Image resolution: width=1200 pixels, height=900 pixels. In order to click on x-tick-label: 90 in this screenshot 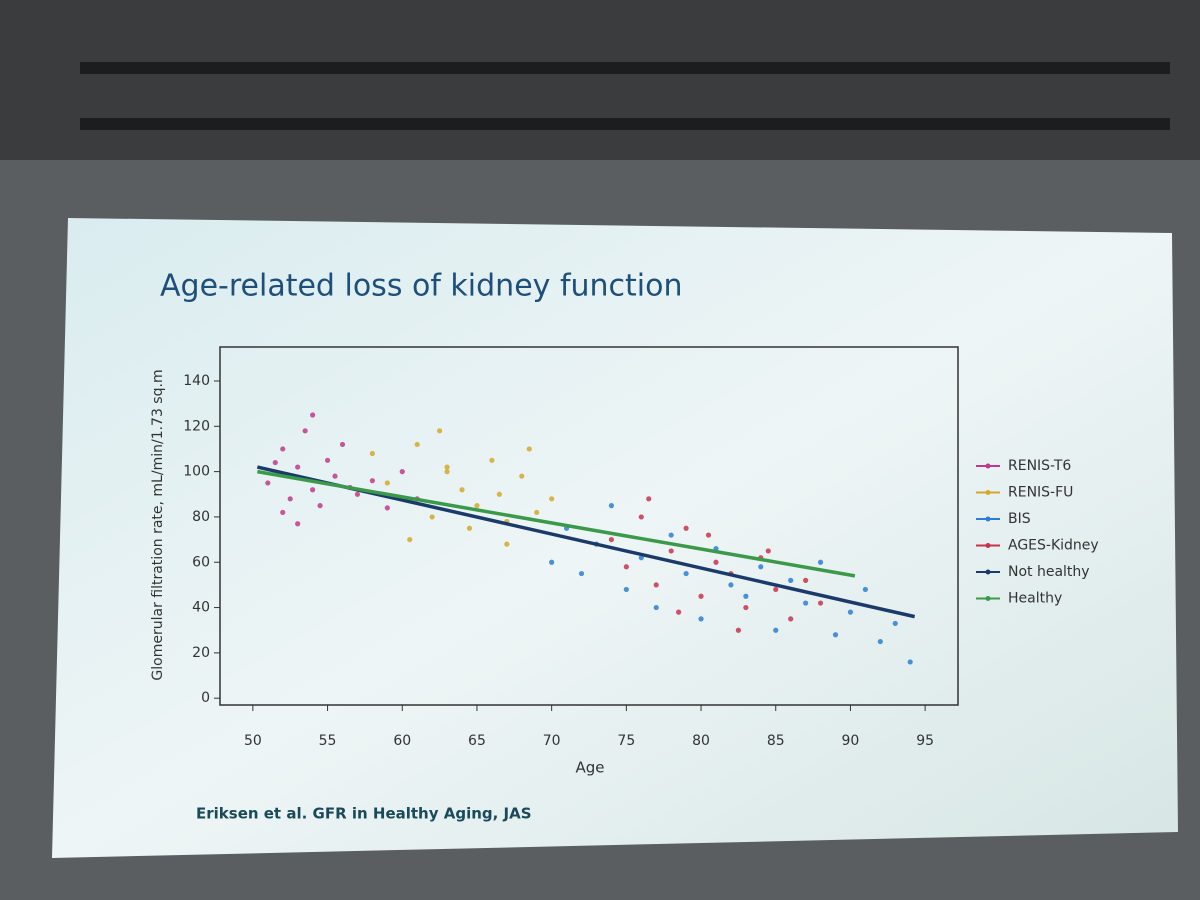, I will do `click(851, 741)`.